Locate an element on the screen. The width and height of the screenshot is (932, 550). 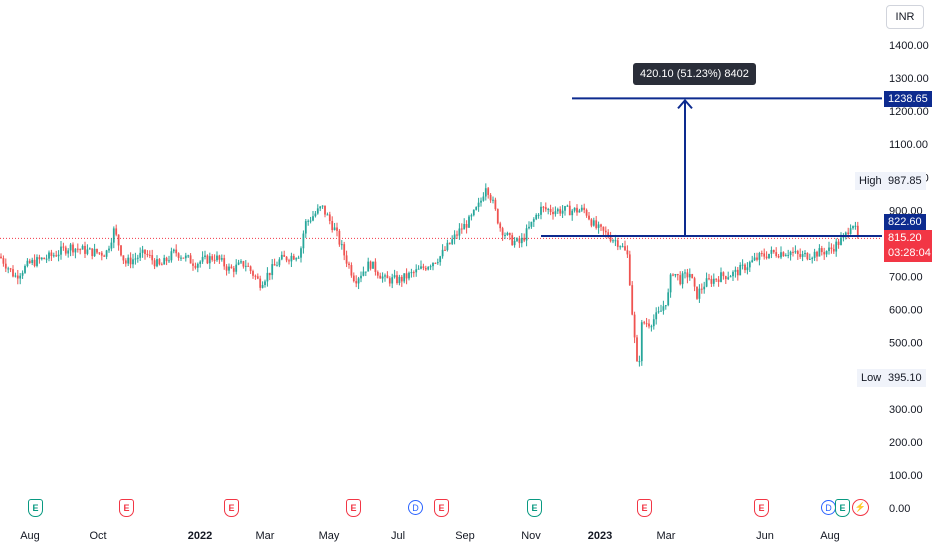
x-tick-label: Jul is located at coordinates (398, 536).